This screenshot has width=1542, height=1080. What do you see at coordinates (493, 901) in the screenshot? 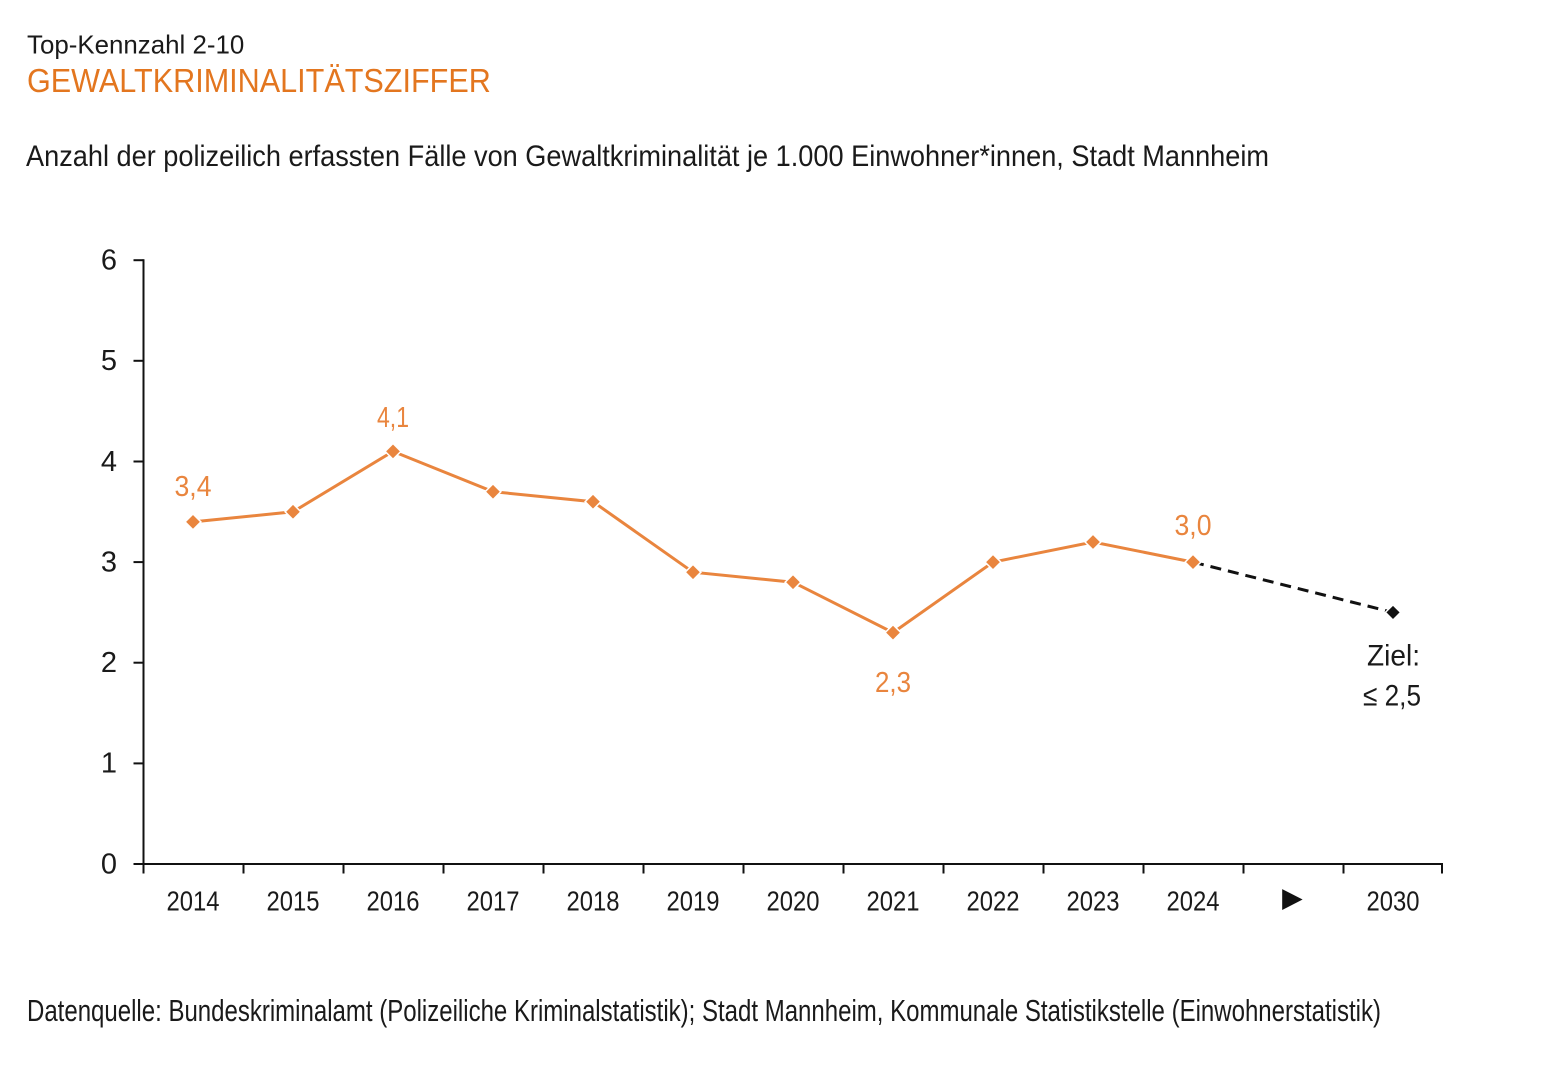
I see `svg-text: 2017` at bounding box center [493, 901].